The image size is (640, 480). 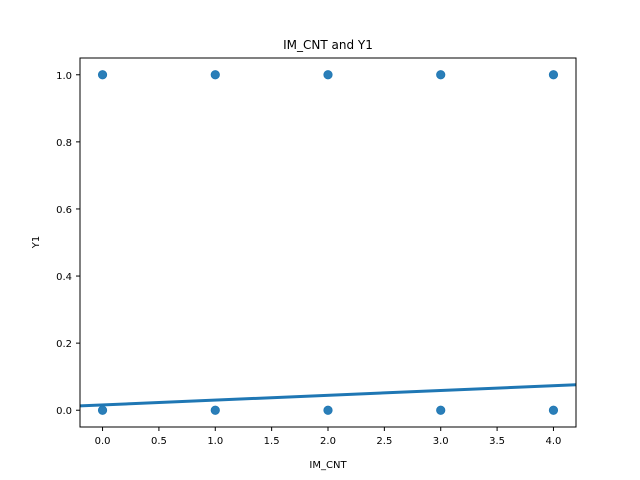 I want to click on x-tick-label: 2.5, so click(x=384, y=441).